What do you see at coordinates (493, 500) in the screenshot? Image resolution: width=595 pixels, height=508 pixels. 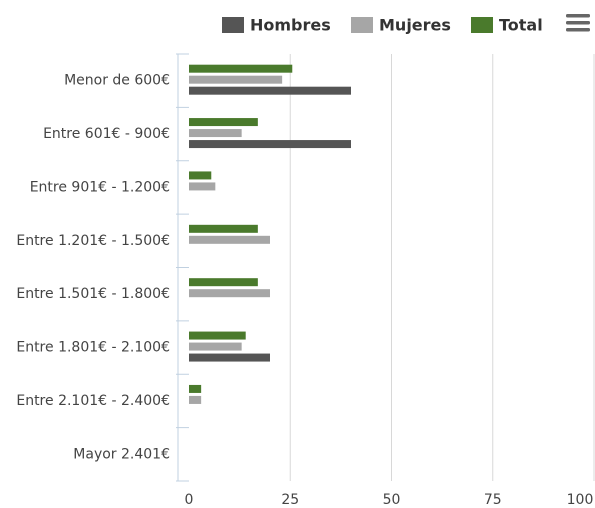 I see `x-tick-label: 75` at bounding box center [493, 500].